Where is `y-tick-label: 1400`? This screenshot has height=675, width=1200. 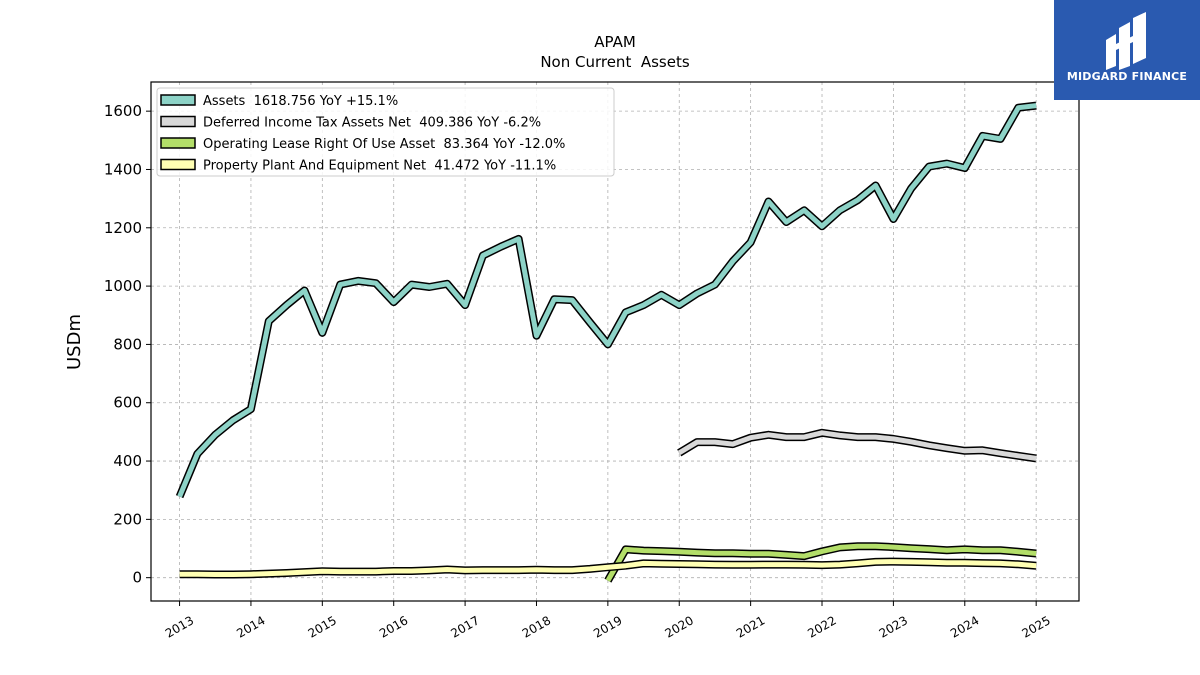 y-tick-label: 1400 is located at coordinates (123, 169).